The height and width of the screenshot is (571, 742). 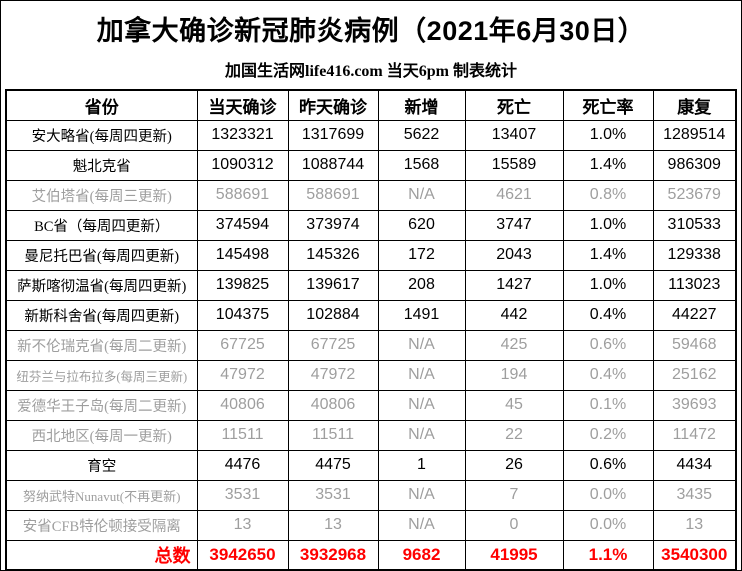 I want to click on table-row: 努纳武特Nunavut(不再更新) 3531 3531 N/A 7 0.0% 3435, so click(x=371, y=495).